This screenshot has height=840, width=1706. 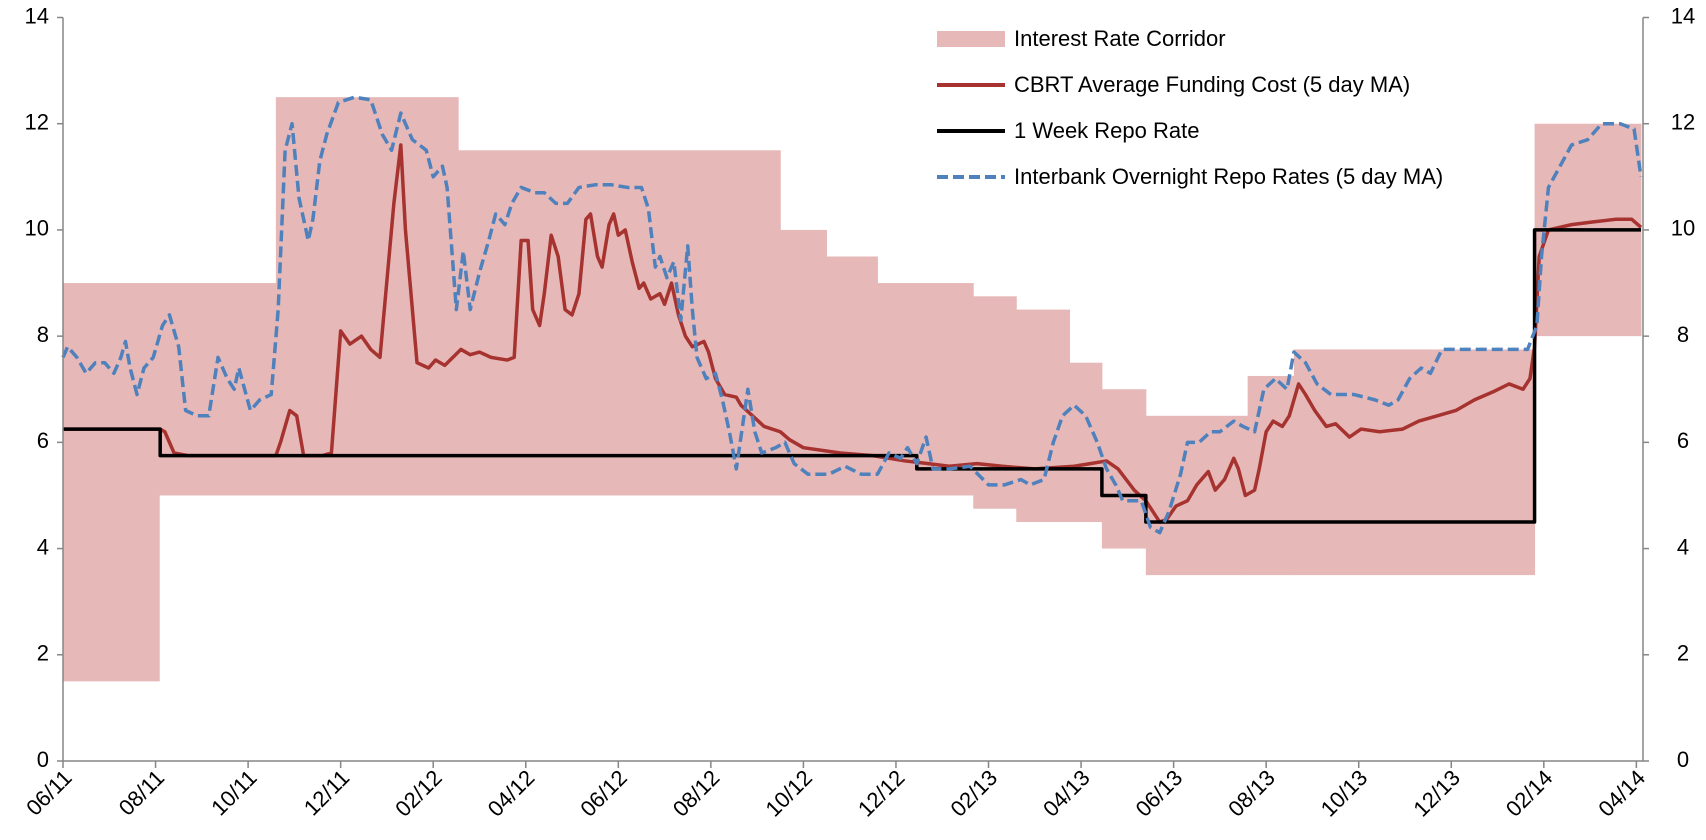 What do you see at coordinates (696, 793) in the screenshot?
I see `x-tick-label: 08/12` at bounding box center [696, 793].